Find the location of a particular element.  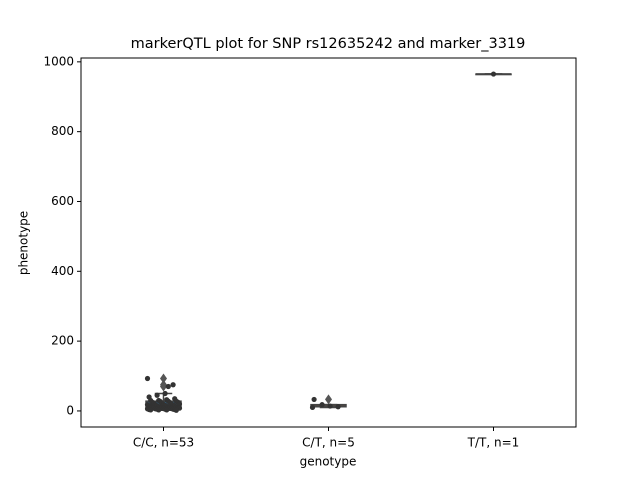

y-tick-label: 200 is located at coordinates (62, 341).